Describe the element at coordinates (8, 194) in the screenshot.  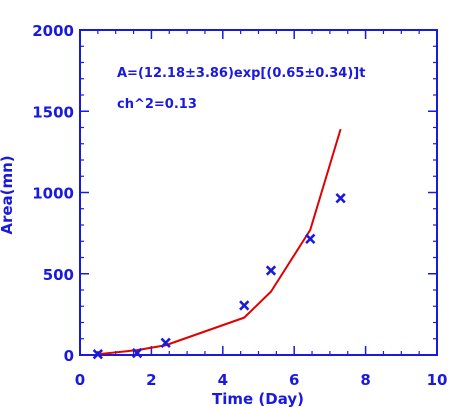
I see `y-axis-title: Area(mn)` at that location.